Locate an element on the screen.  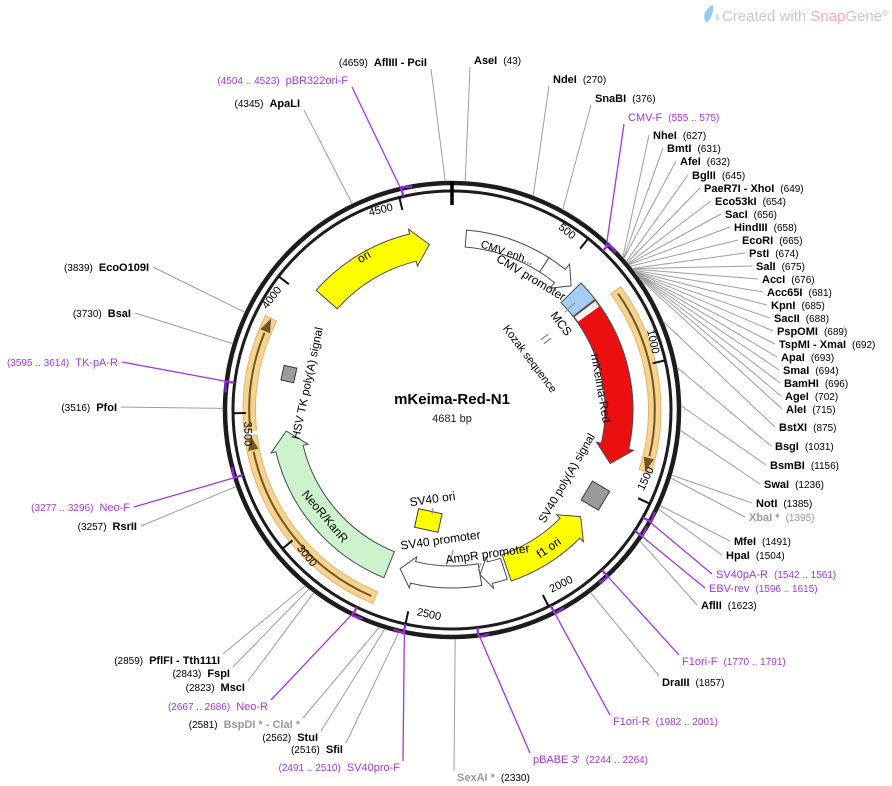
enzyme-label-XbaI *: XbaI * (1395) is located at coordinates (781, 518).